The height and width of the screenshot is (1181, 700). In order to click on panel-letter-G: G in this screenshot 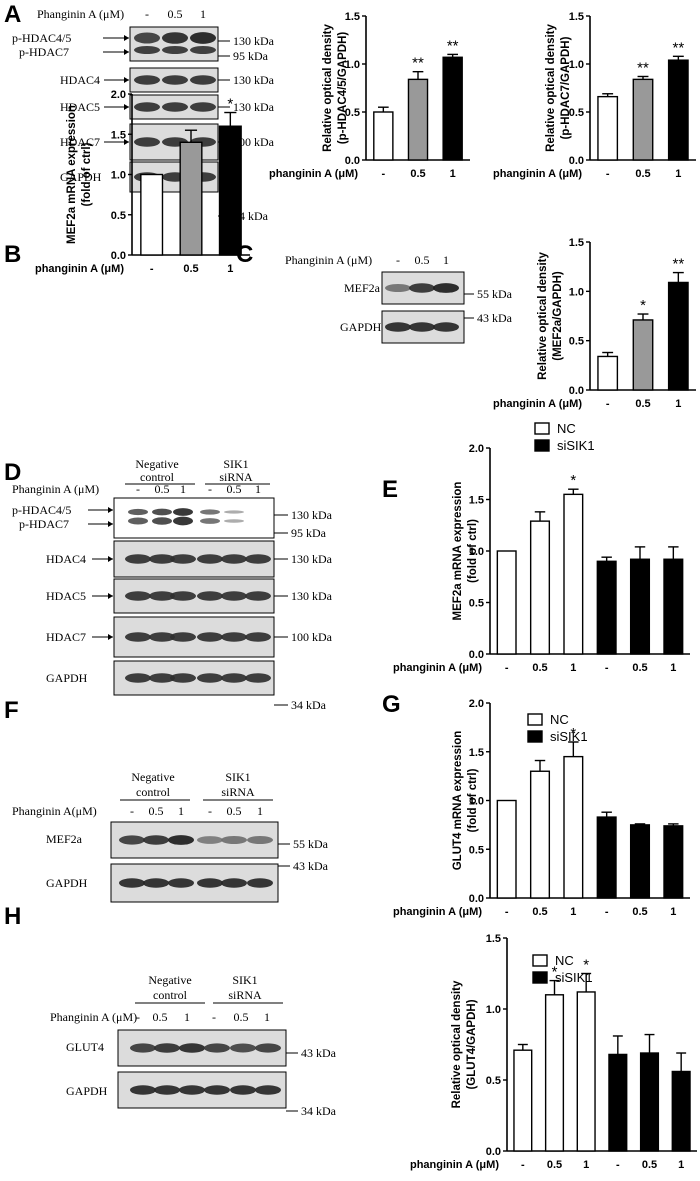, I will do `click(391, 704)`.